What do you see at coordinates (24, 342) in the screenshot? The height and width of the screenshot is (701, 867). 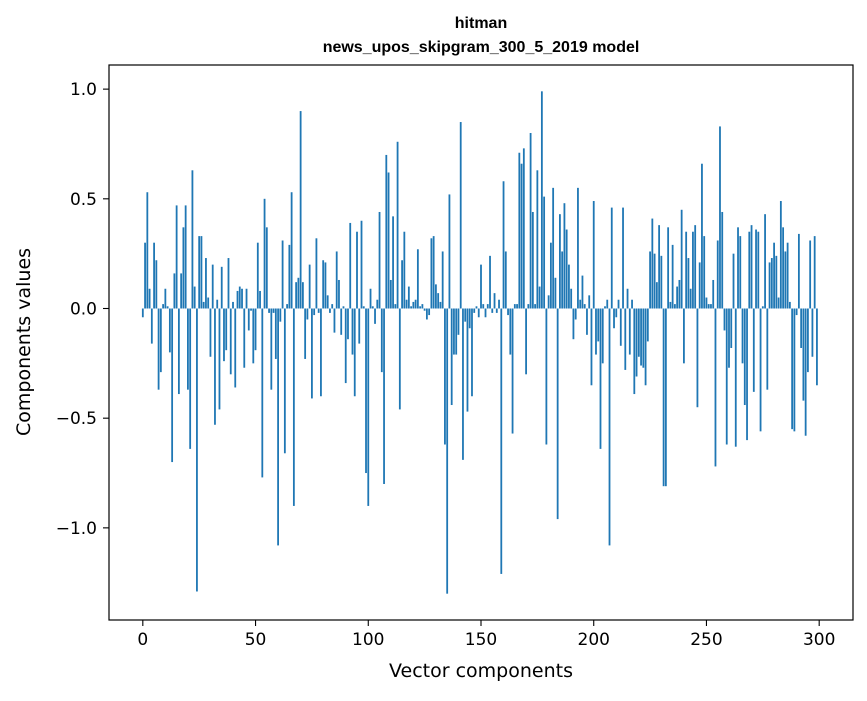 I see `y-axis-label: Components values` at bounding box center [24, 342].